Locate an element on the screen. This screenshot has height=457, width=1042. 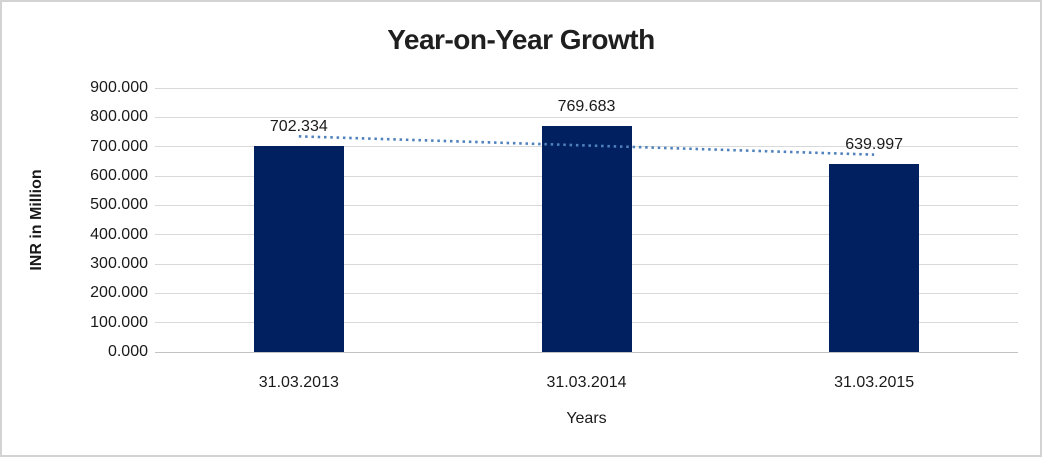
y-tick-label: 200.000 is located at coordinates (119, 293).